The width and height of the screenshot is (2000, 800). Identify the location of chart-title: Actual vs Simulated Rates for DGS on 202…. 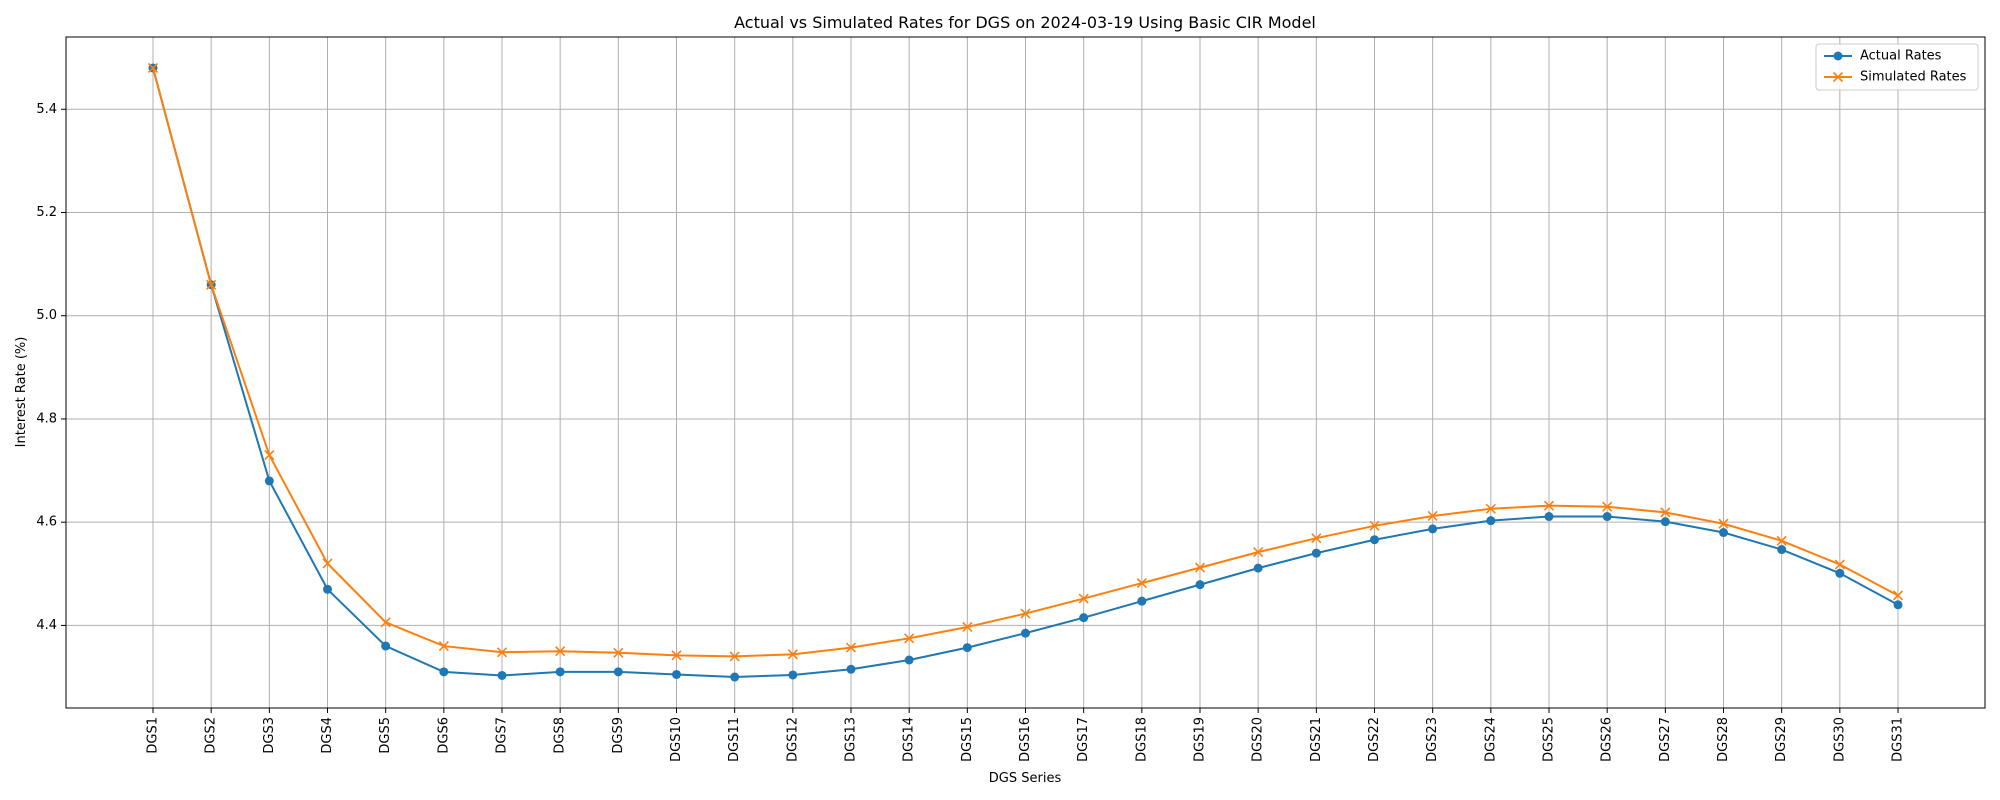
(1025, 22).